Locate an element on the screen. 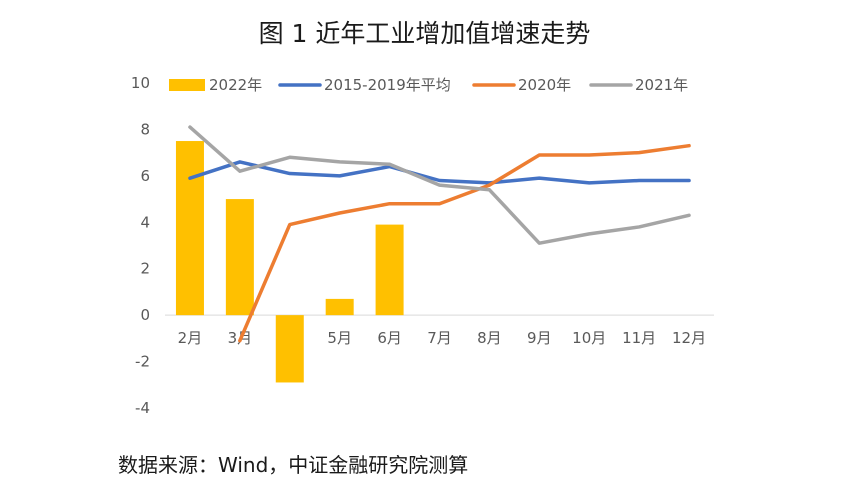 This screenshot has height=490, width=849. bar-series-2022 is located at coordinates (289, 262).